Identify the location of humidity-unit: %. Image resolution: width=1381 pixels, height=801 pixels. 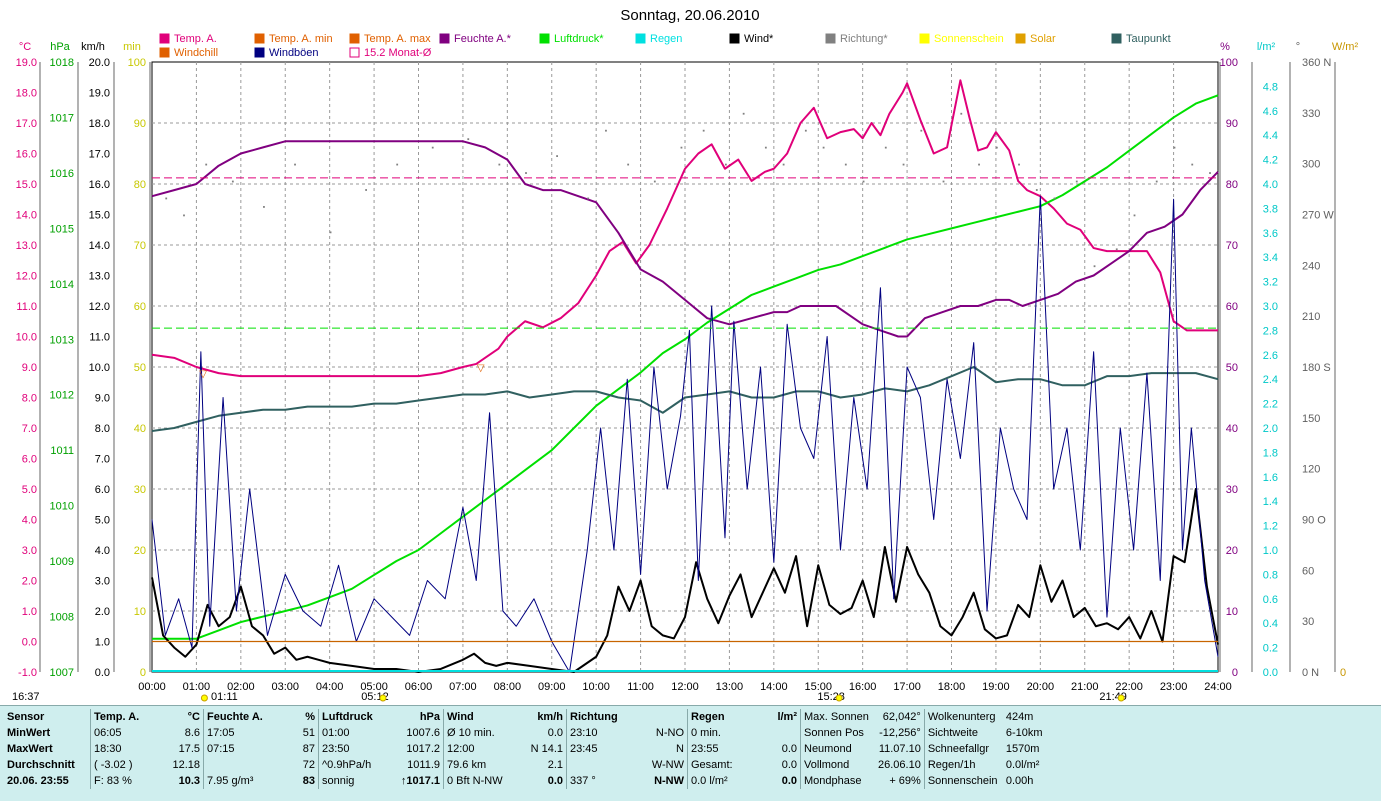
(310, 717).